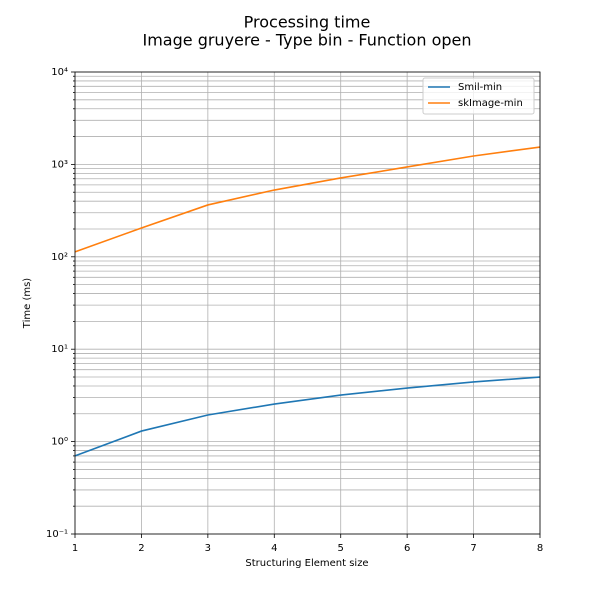 The width and height of the screenshot is (600, 600). I want to click on x-tick-label: 5, so click(341, 548).